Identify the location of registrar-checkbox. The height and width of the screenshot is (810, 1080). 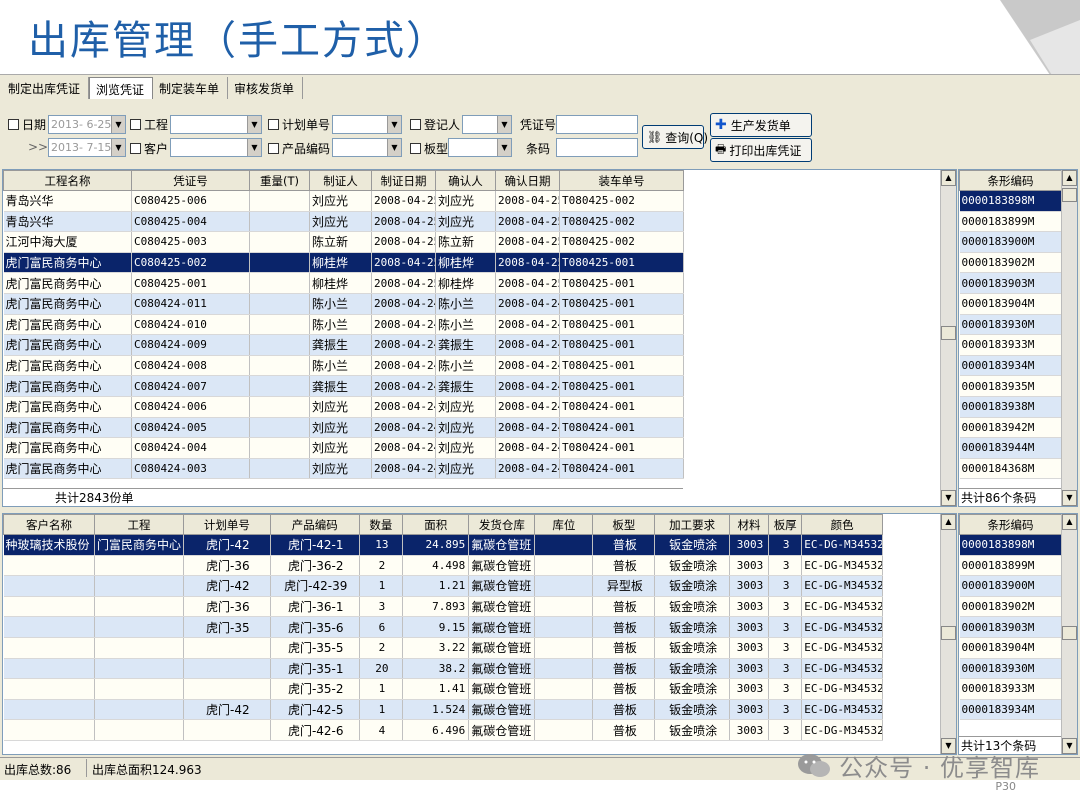
(415, 124).